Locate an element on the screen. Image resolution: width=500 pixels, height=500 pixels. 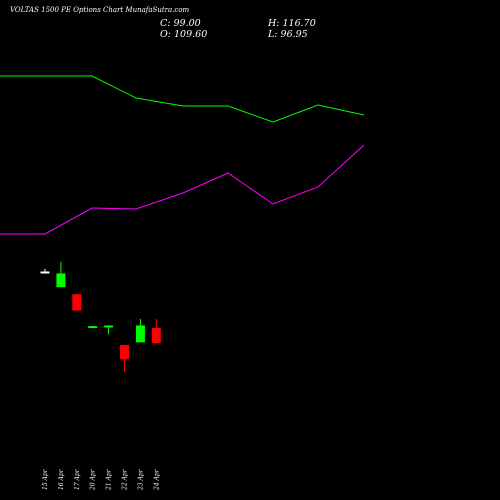
x-tick-label: 16 Apr is located at coordinates (61, 479).